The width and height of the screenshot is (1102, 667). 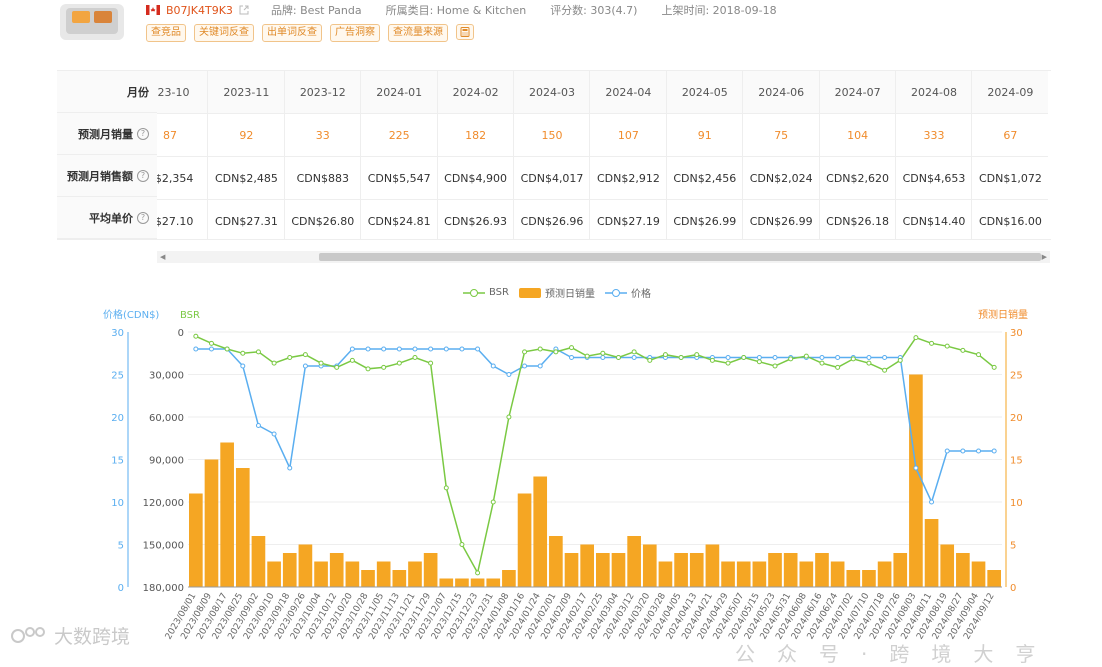 I want to click on scrollbar-thumb, so click(x=680, y=257).